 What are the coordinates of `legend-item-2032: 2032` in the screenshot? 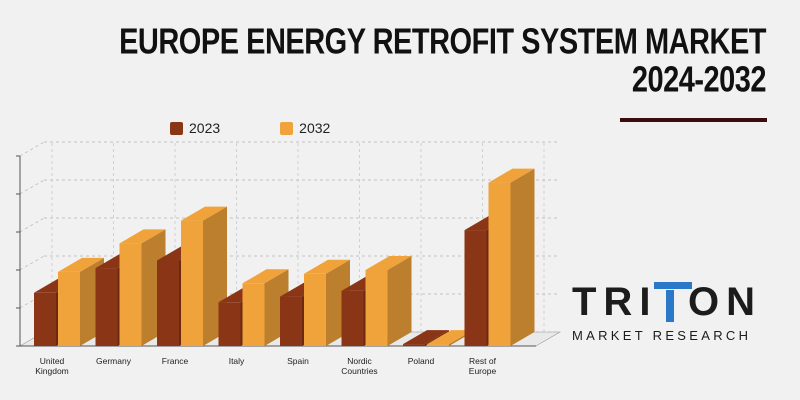 It's located at (305, 128).